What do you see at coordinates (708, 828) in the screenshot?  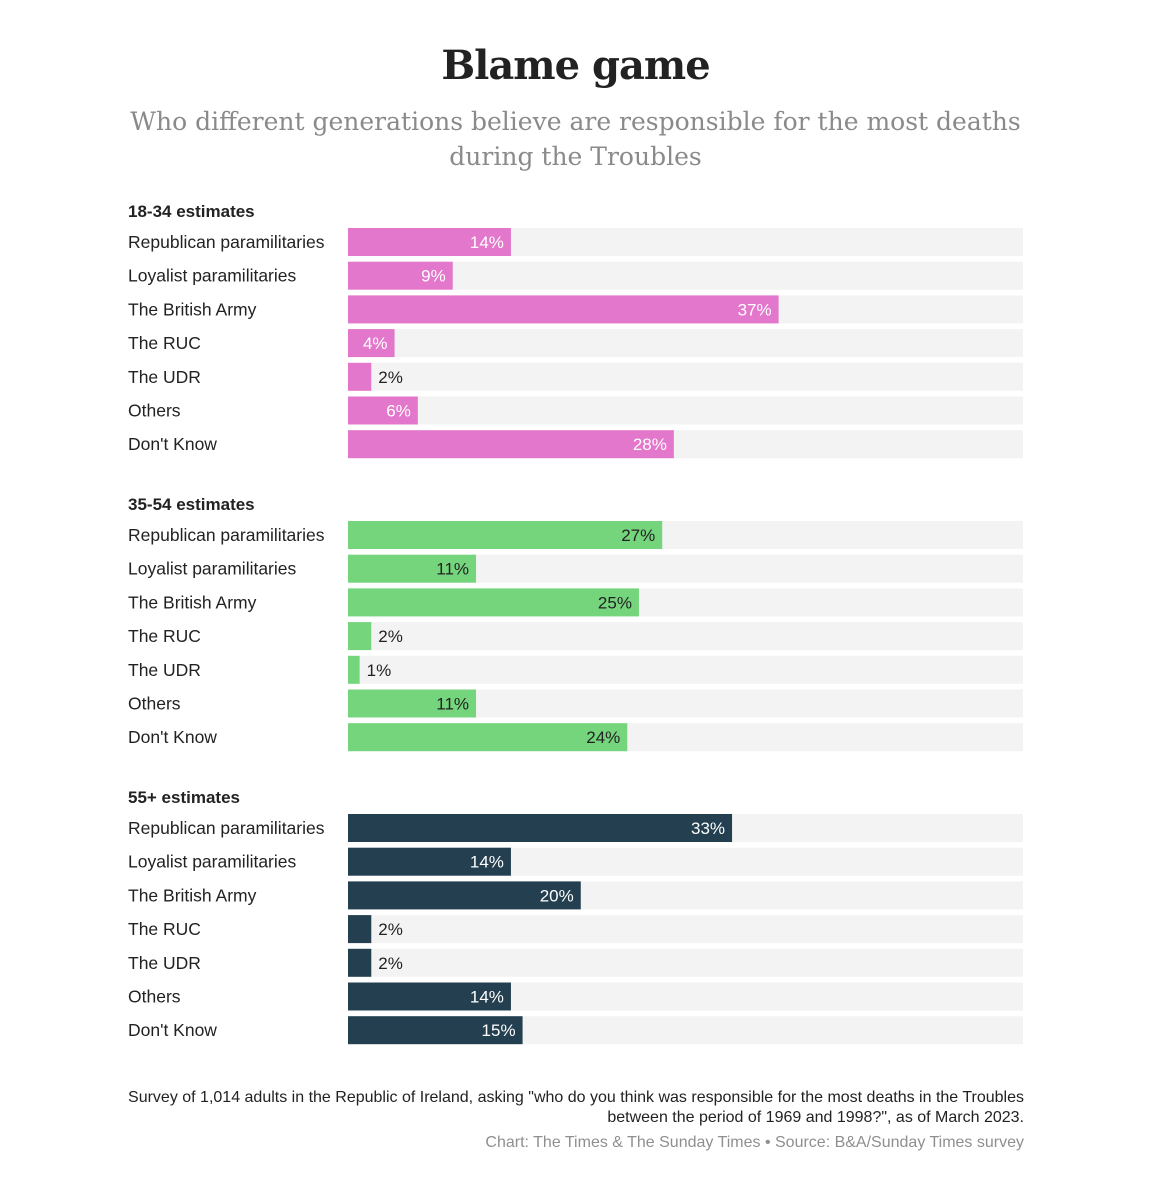 I see `data-label: 33%` at bounding box center [708, 828].